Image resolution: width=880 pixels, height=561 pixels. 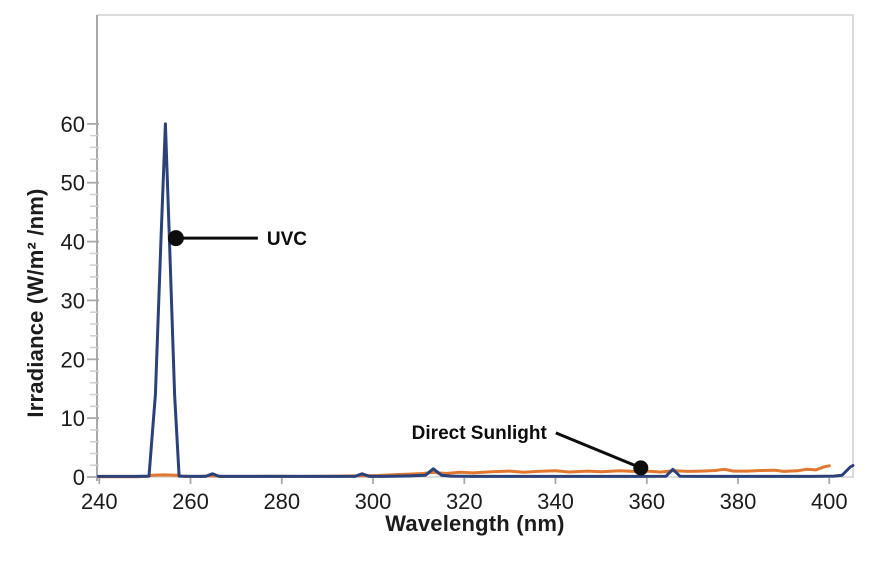 I want to click on y-tick-label: 60, so click(x=73, y=124).